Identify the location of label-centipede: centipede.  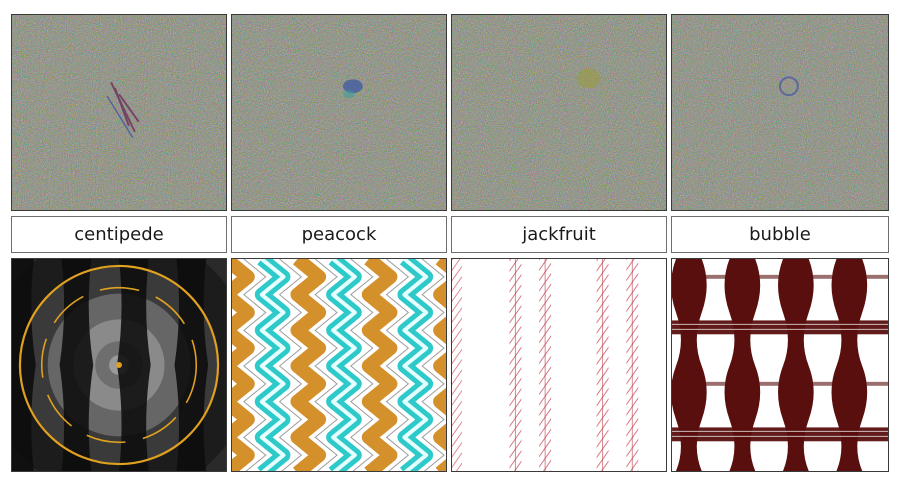
(119, 234).